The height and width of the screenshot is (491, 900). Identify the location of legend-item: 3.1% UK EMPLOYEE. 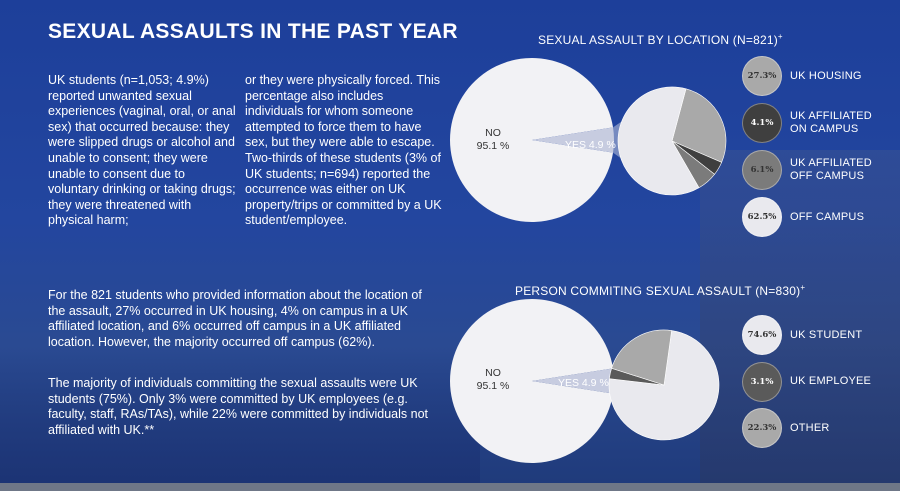
(821, 381).